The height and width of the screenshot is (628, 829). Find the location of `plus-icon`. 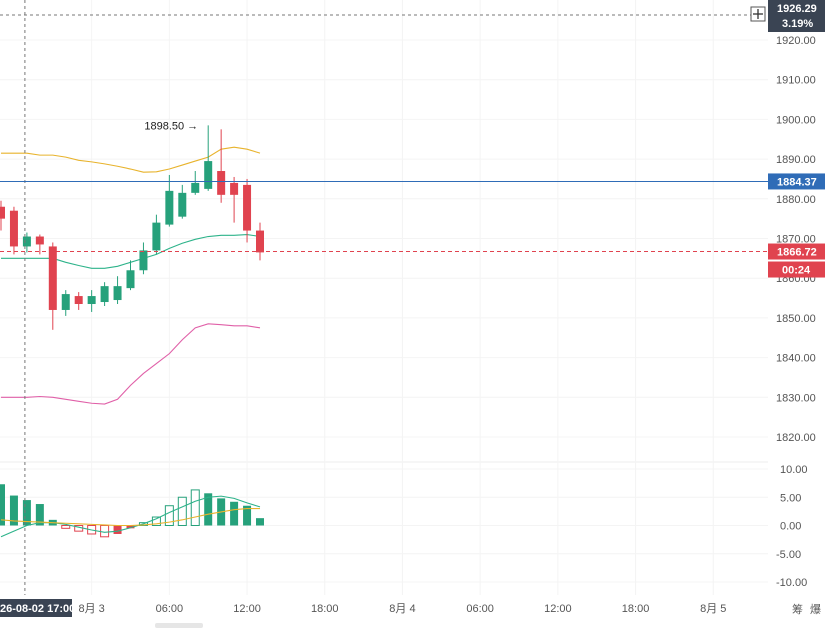

plus-icon is located at coordinates (758, 14).